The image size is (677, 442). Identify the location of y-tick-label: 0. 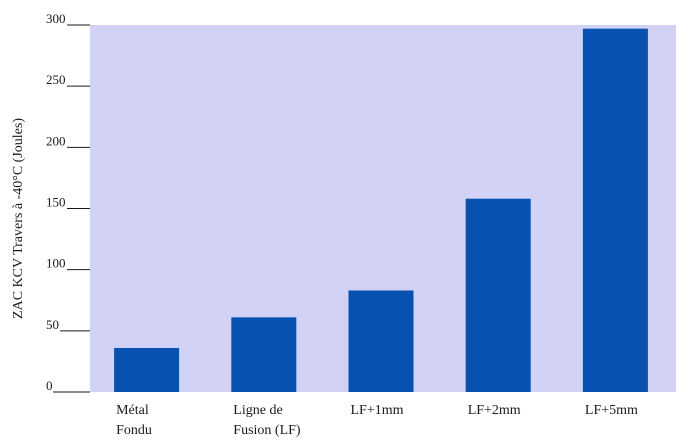
(49, 385).